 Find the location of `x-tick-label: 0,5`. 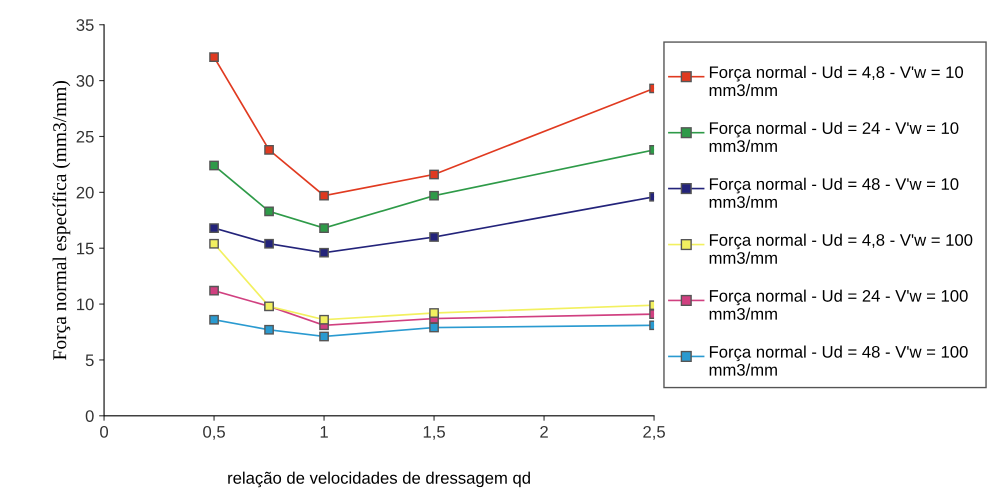

x-tick-label: 0,5 is located at coordinates (214, 433).